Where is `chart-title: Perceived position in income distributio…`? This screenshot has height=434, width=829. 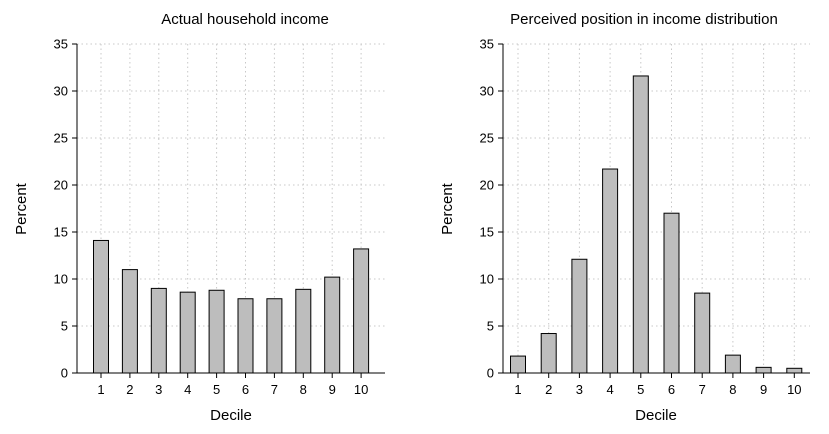
chart-title: Perceived position in income distributio… is located at coordinates (644, 19).